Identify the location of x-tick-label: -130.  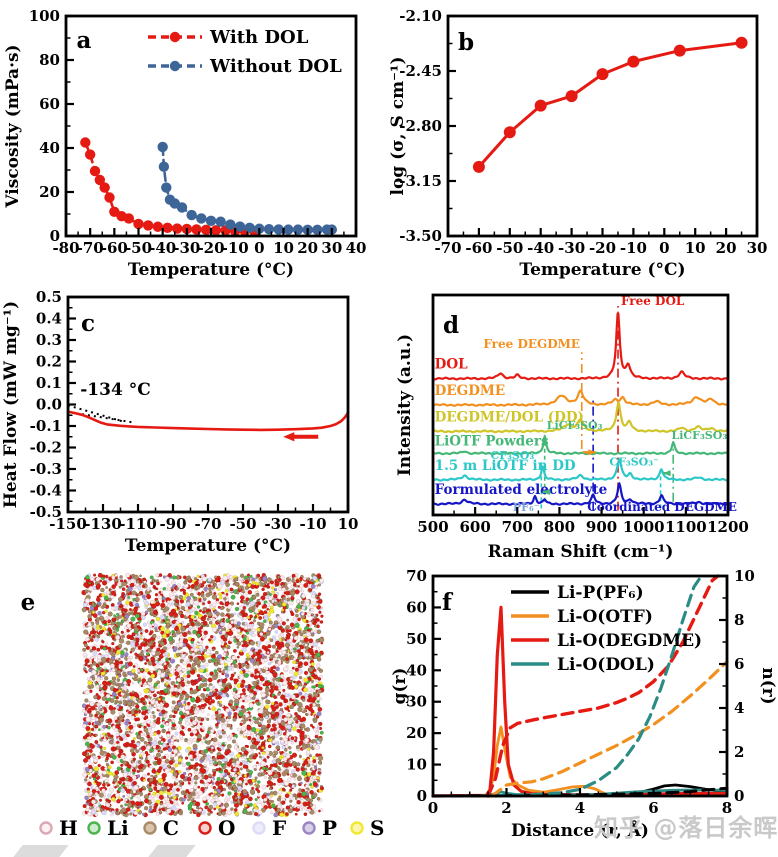
(103, 524).